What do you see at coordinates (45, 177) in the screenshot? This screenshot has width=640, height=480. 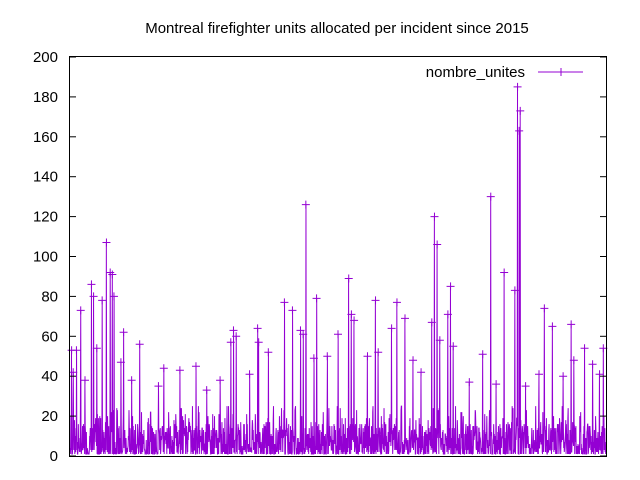 I see `y-tick-label: 140` at bounding box center [45, 177].